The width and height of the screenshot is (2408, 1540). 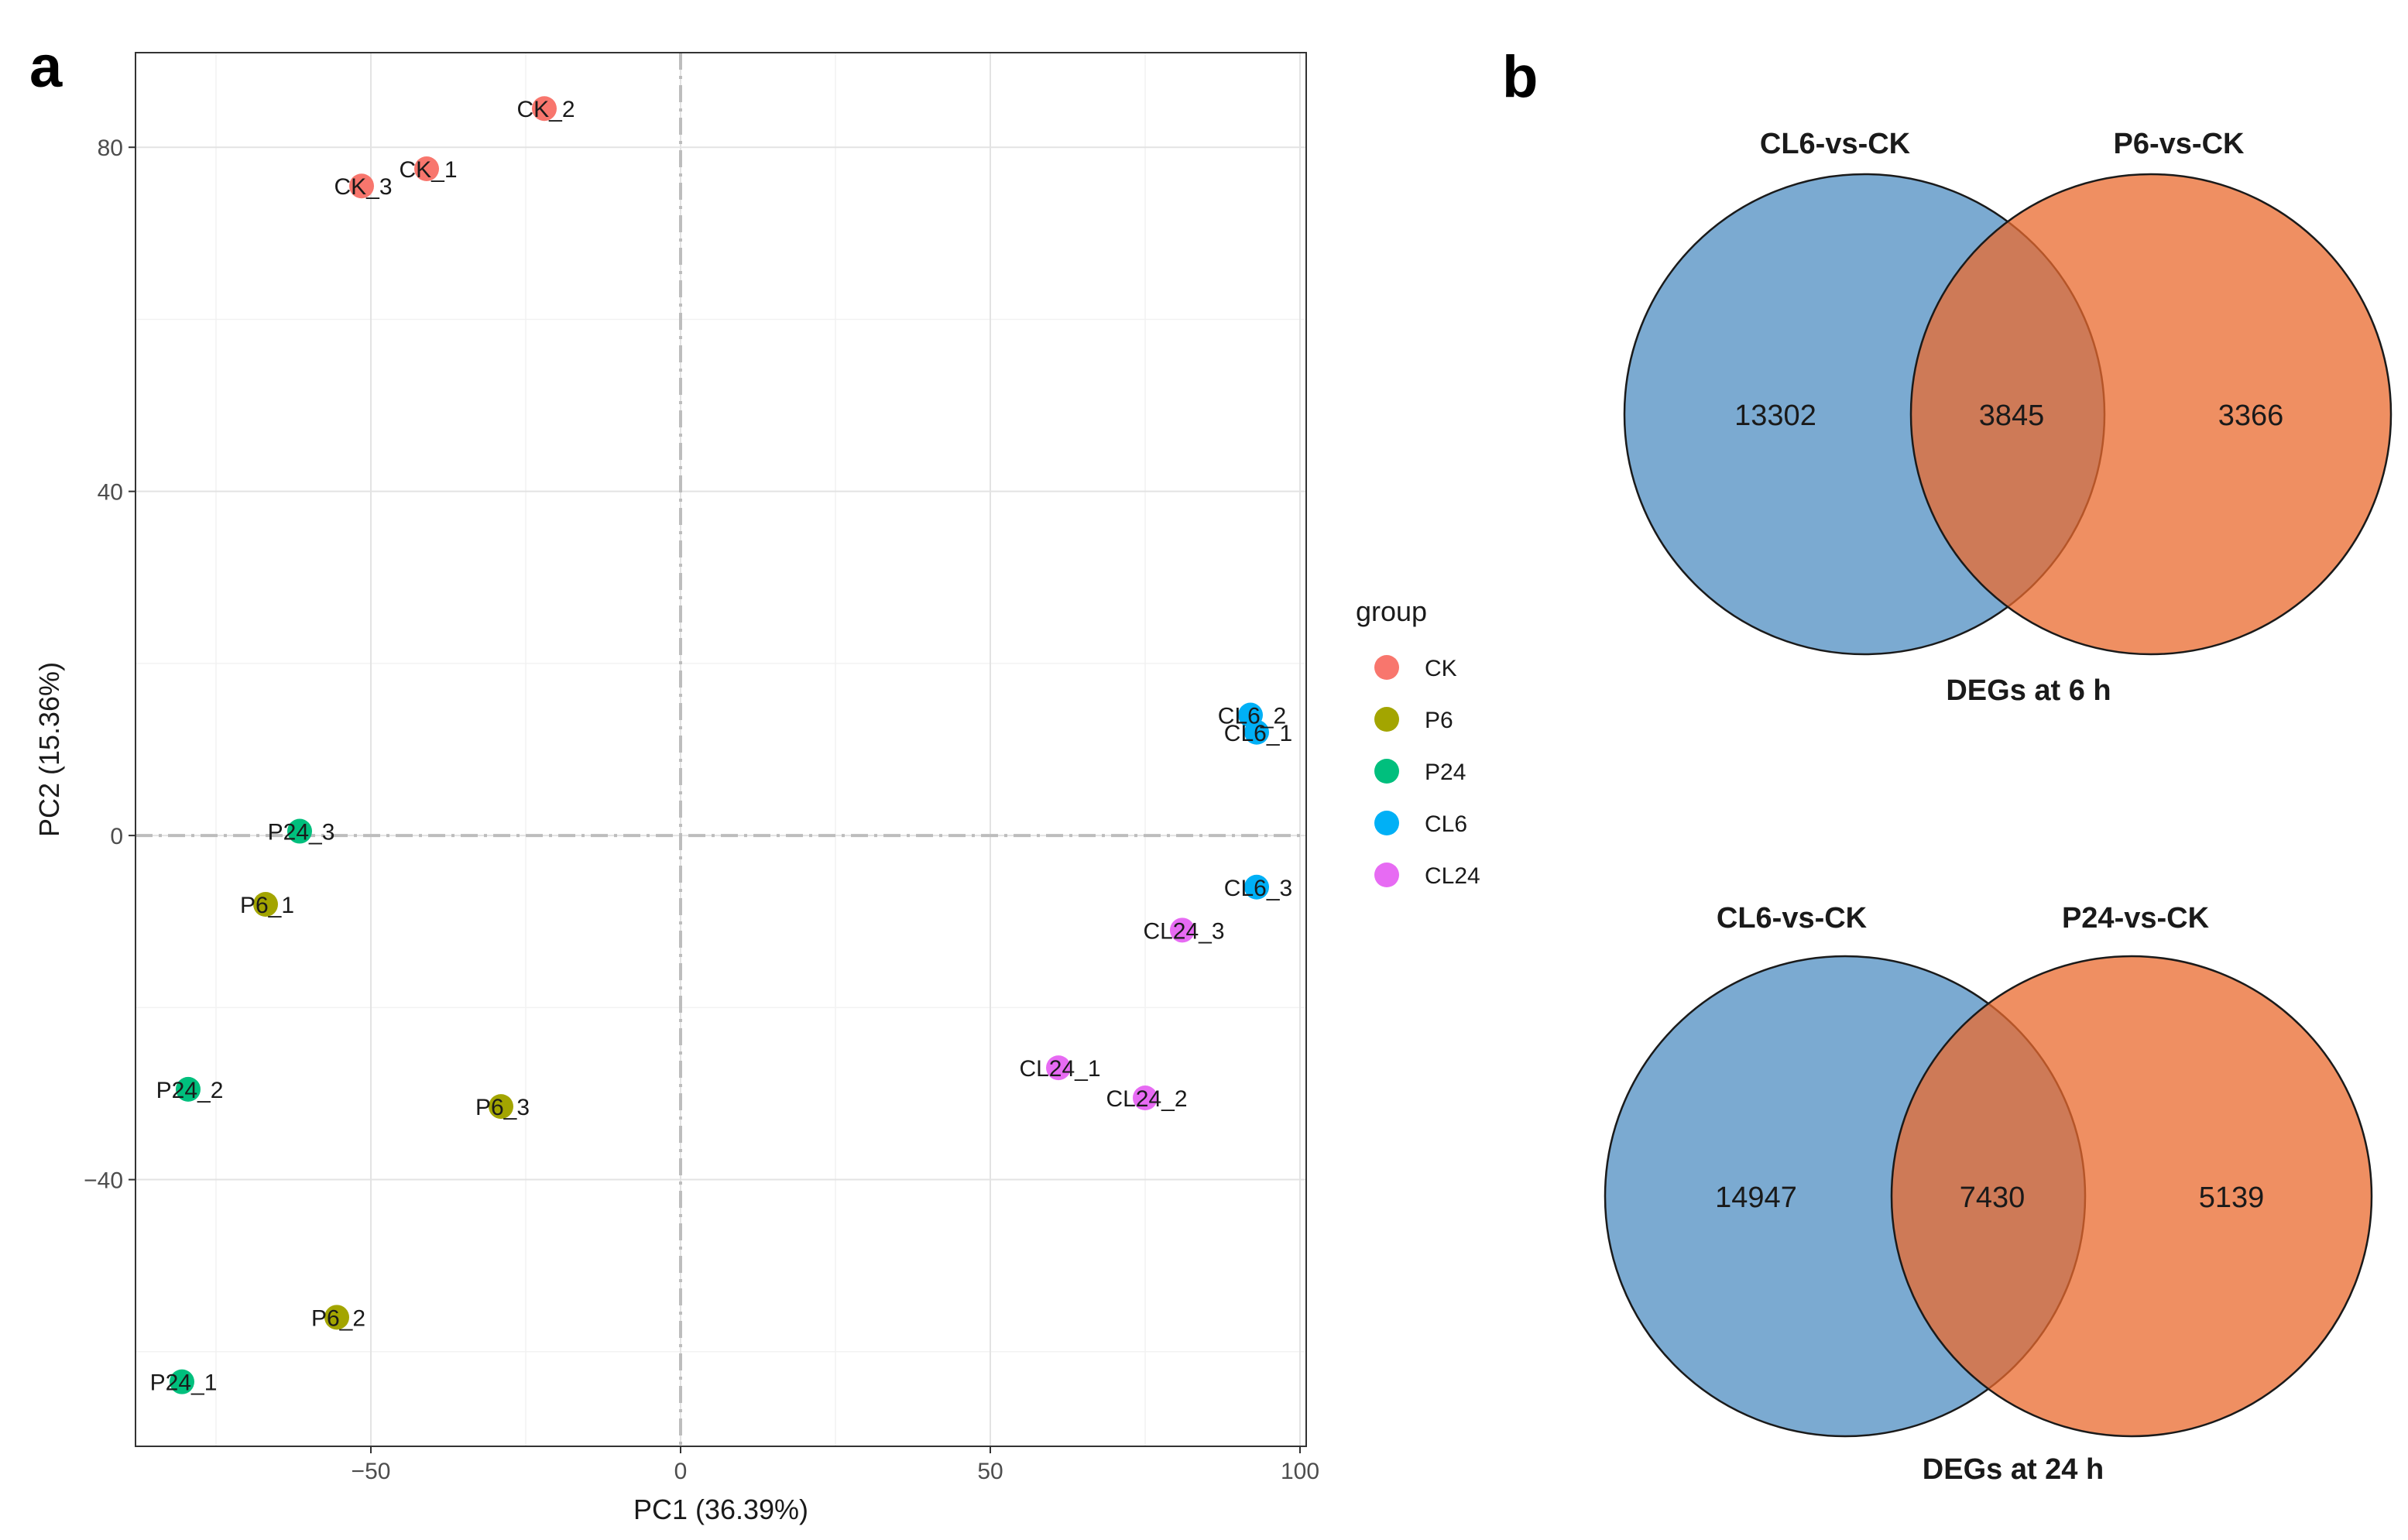 I want to click on legend-key-cl24, so click(x=1386, y=875).